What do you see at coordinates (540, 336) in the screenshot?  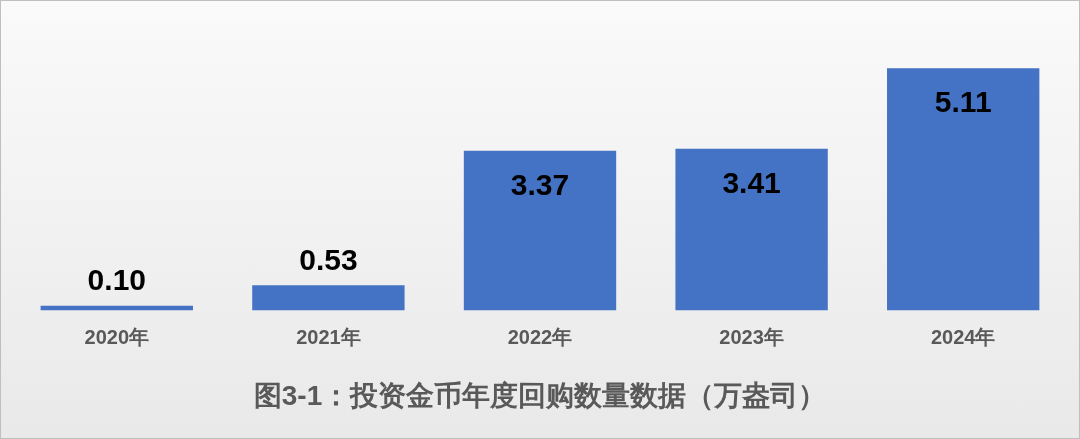 I see `x-tick-label: 2022年` at bounding box center [540, 336].